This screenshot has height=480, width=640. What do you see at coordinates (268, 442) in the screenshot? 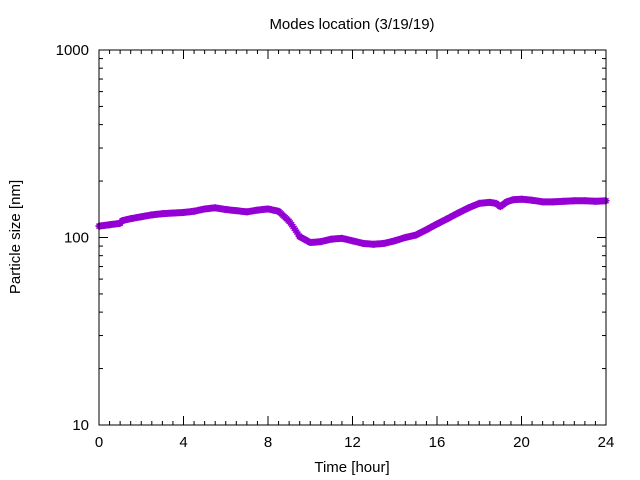
I see `x-tick-label: 8` at bounding box center [268, 442].